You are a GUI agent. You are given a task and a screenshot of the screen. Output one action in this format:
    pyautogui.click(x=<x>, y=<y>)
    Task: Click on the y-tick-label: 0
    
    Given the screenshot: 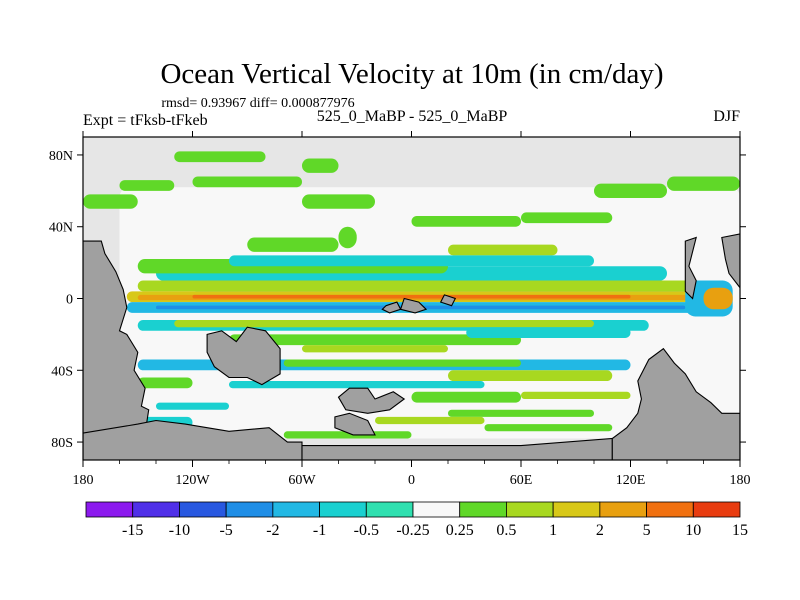 What is the action you would take?
    pyautogui.click(x=69, y=300)
    